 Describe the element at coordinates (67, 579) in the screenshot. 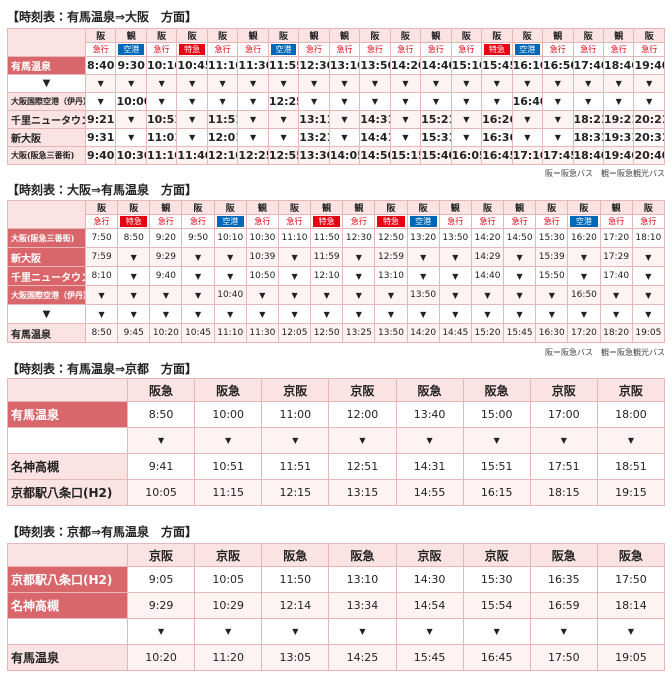

I see `stop-label: 京都駅八条口(H2)` at that location.